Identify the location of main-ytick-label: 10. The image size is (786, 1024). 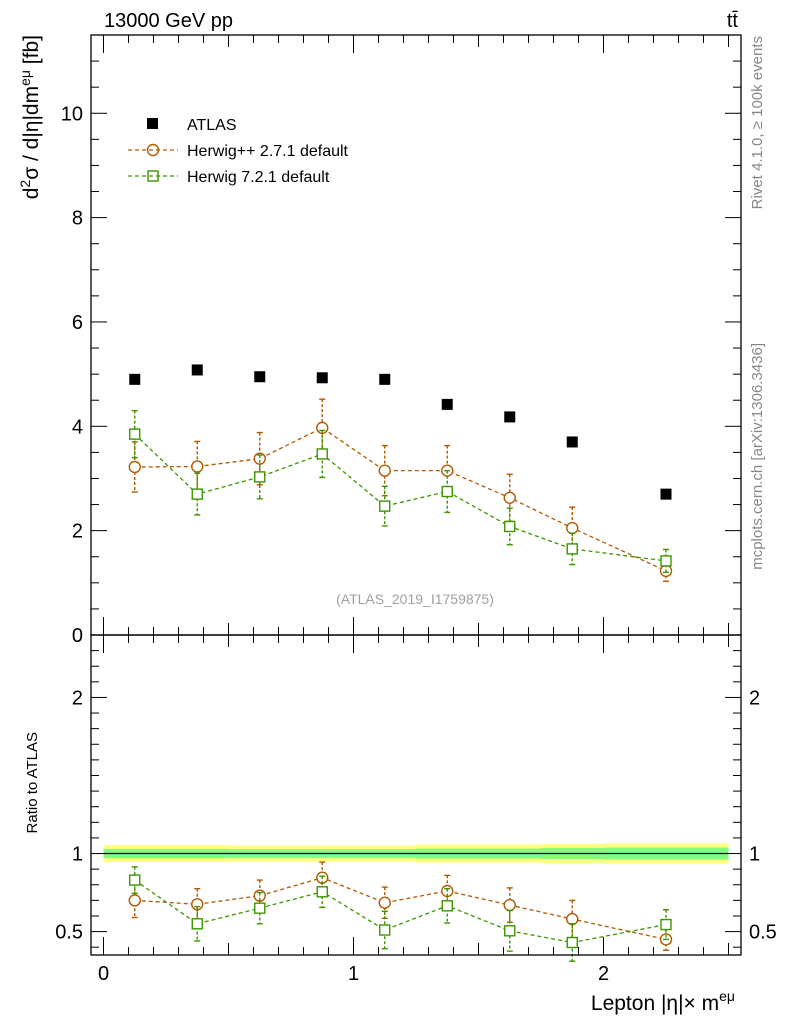
(72, 114).